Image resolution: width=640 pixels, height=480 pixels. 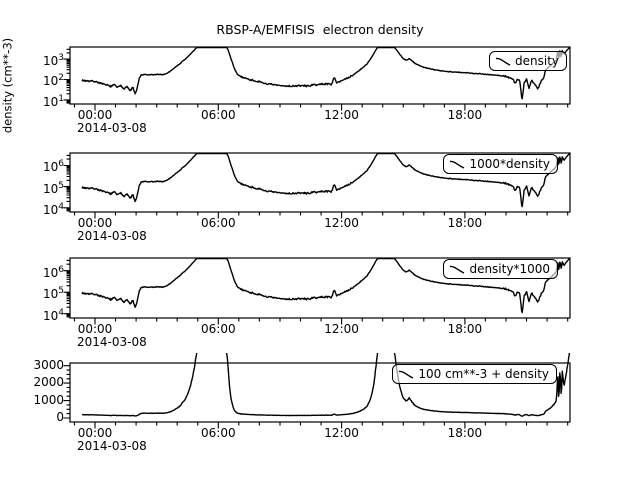 I want to click on panel-1-x-tick-label: 06:00, so click(x=218, y=223).